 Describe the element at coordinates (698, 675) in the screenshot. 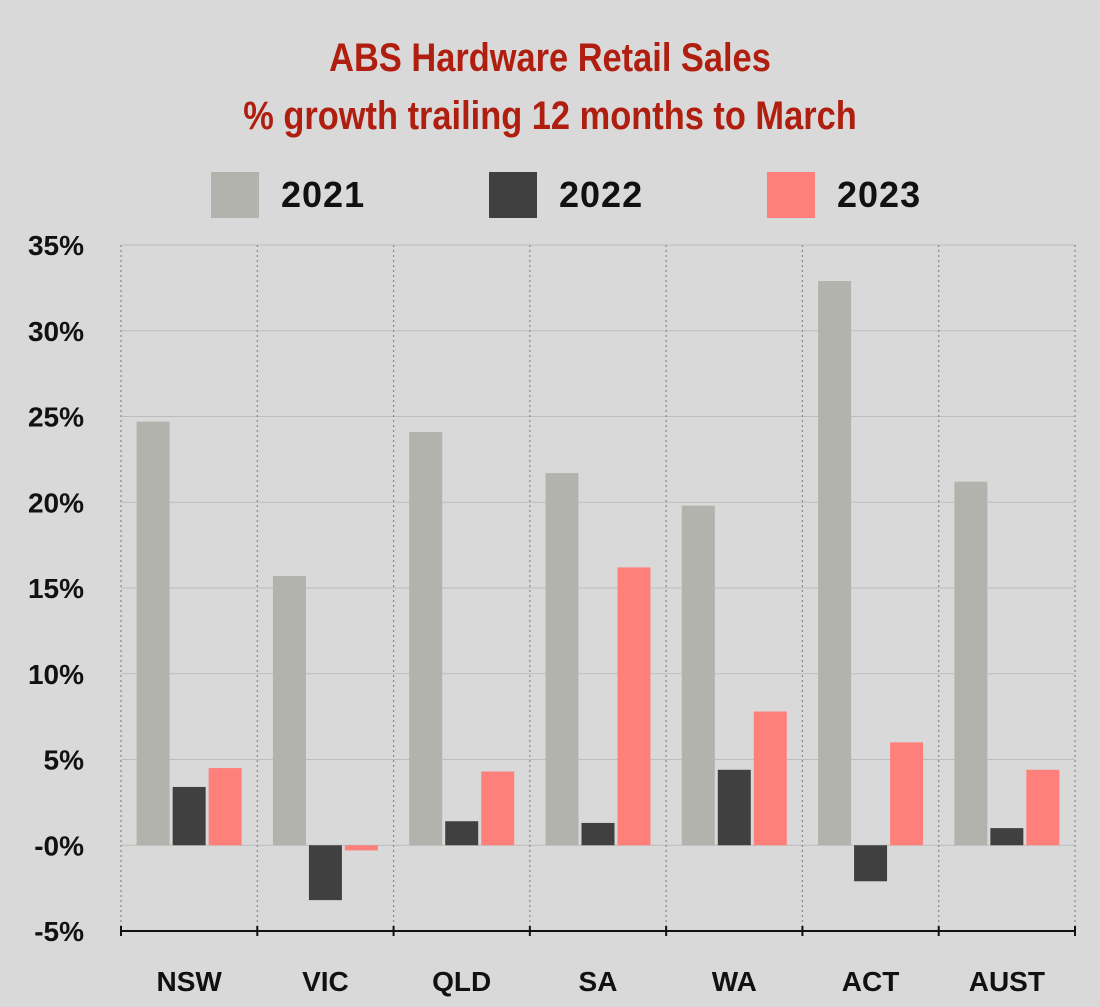

I see `bar-wa-2021` at that location.